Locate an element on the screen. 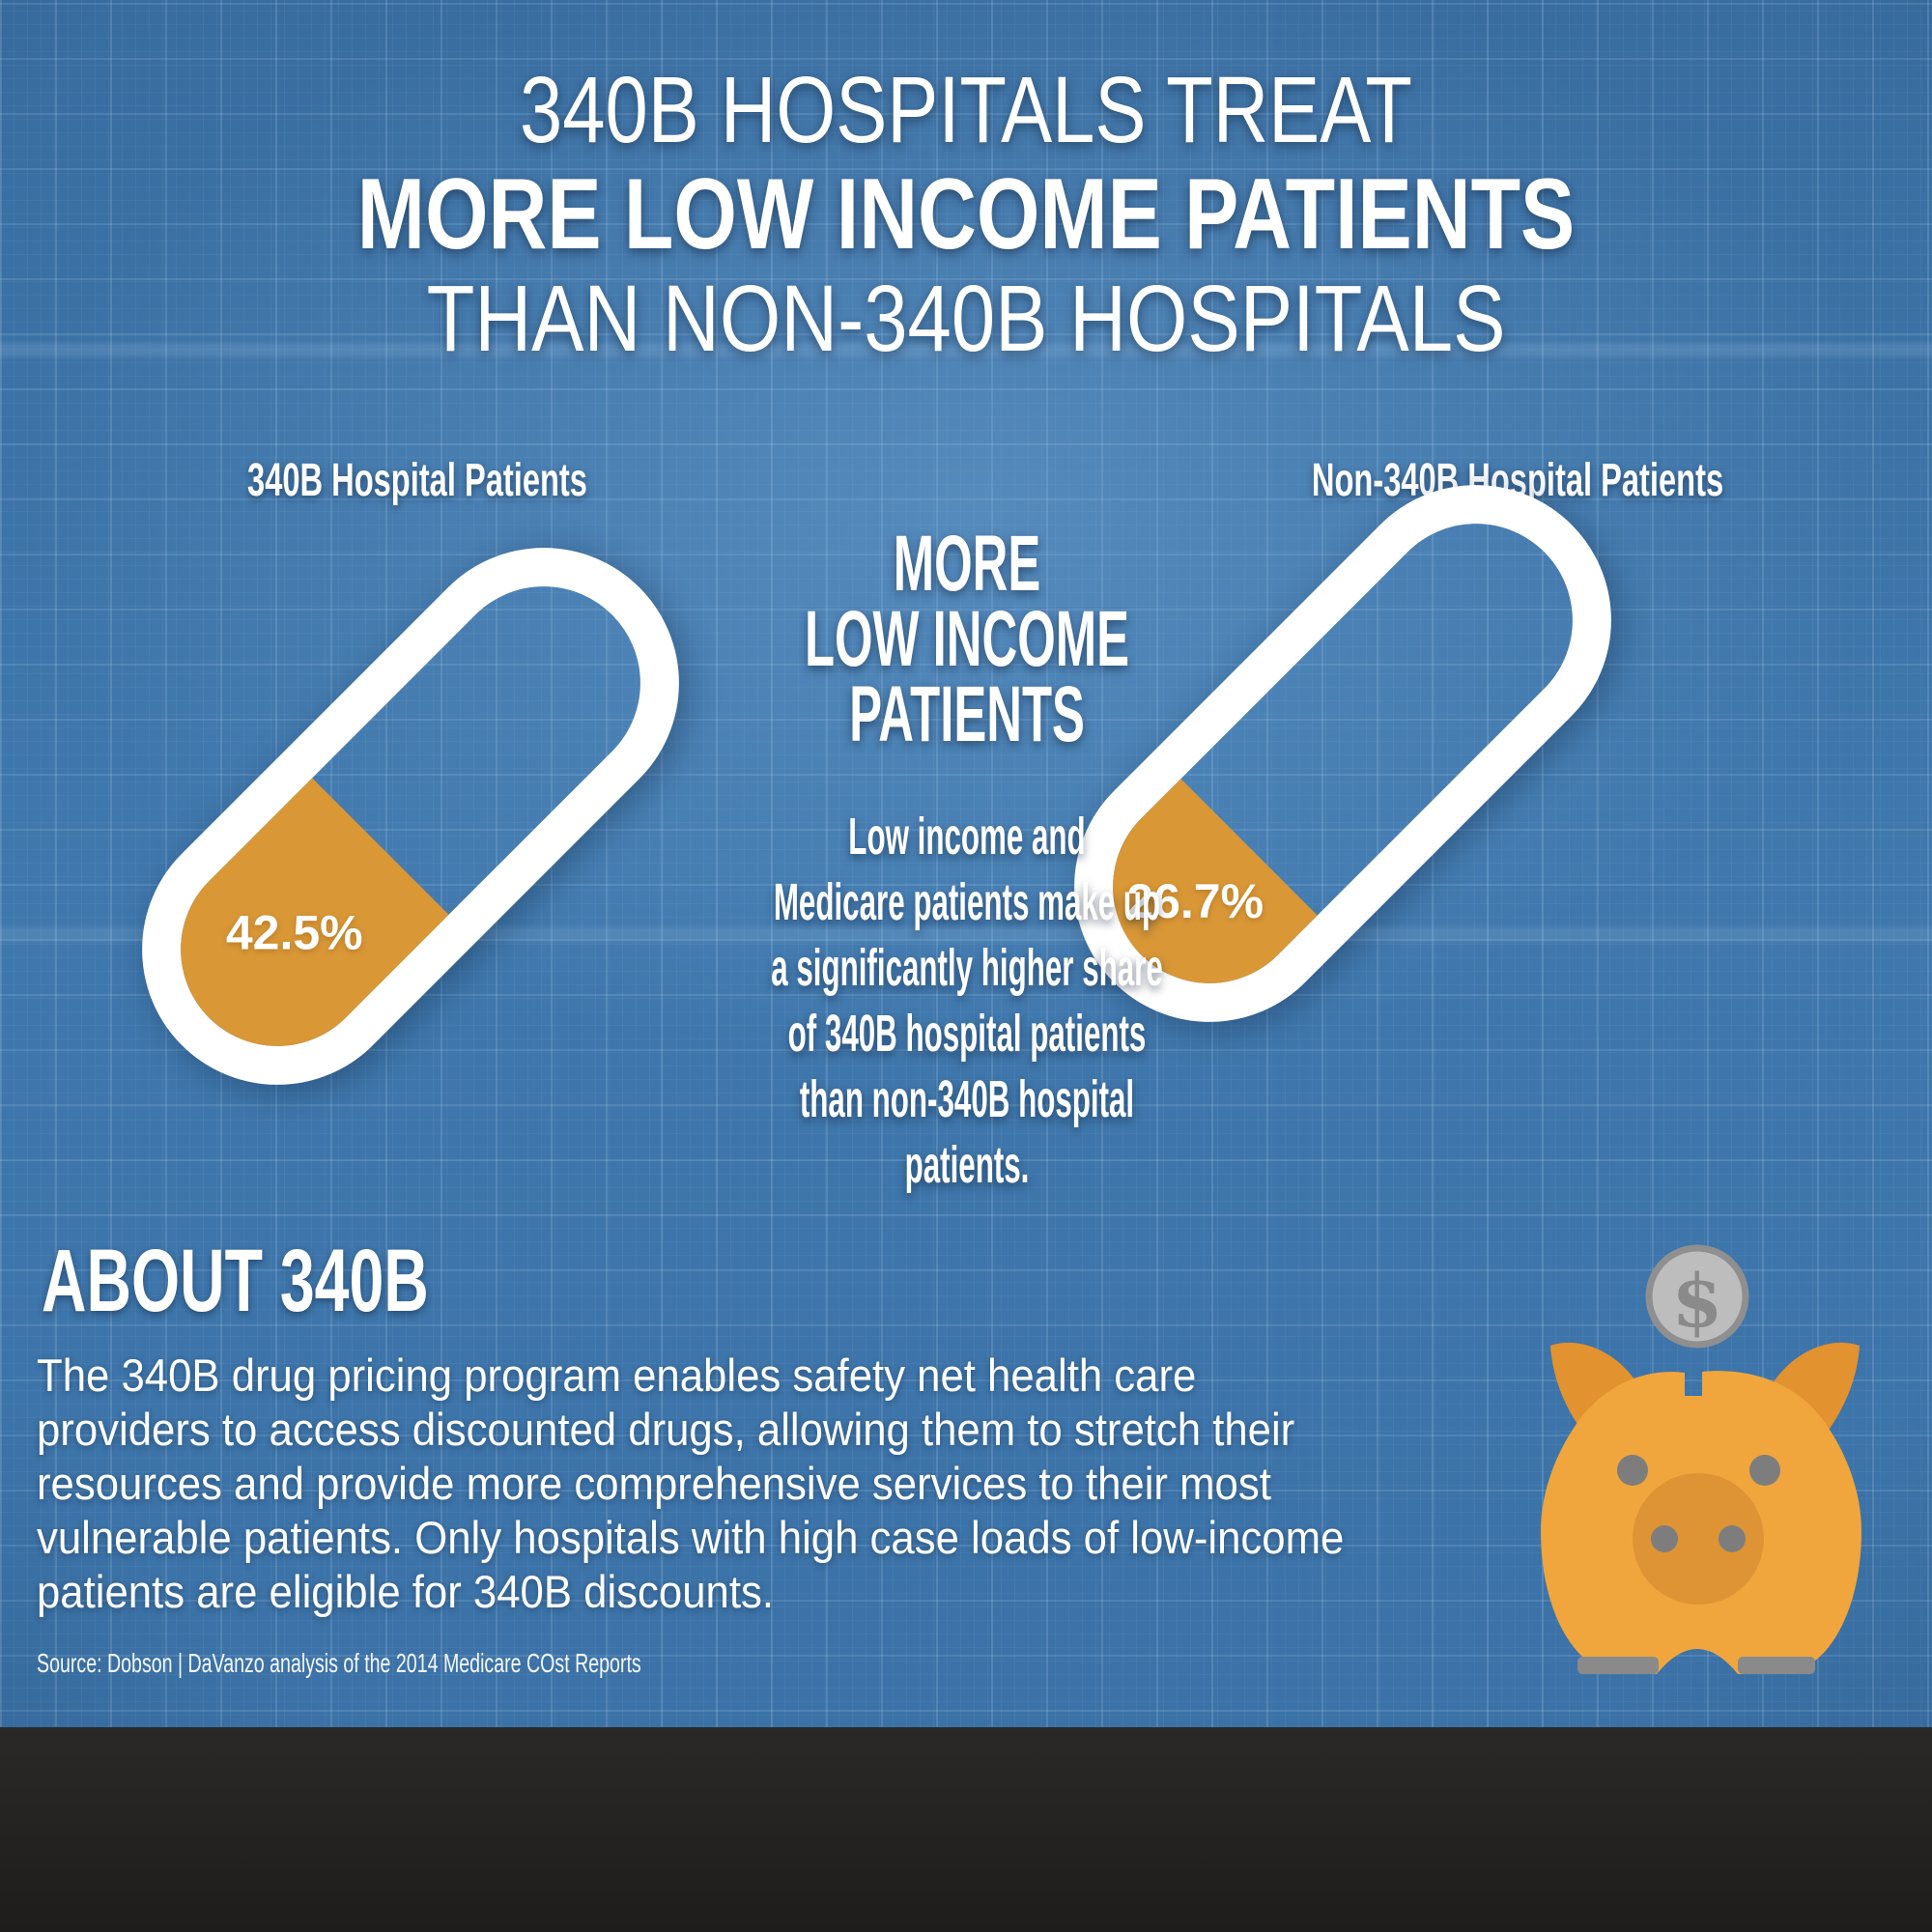 This screenshot has height=1932, width=1932. center-heading: MORE LOW INCOME PATIENTS is located at coordinates (967, 639).